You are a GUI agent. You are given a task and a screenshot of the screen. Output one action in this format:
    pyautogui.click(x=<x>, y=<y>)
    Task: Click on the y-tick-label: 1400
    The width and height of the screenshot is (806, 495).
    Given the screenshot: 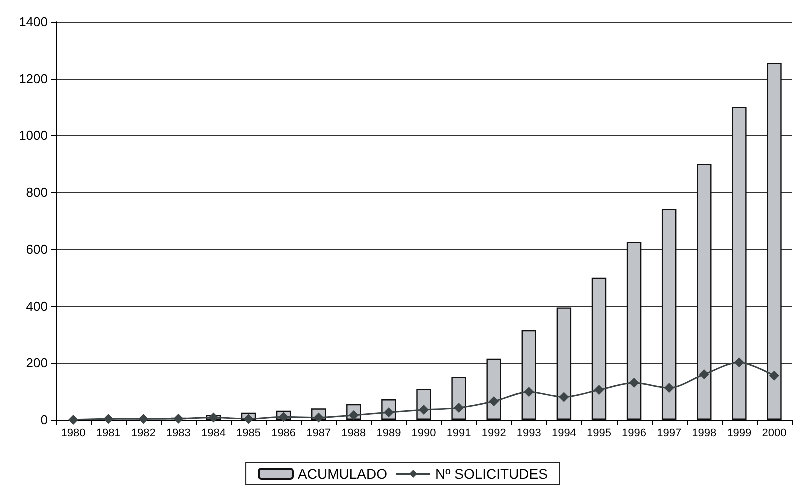 What is the action you would take?
    pyautogui.click(x=33, y=22)
    